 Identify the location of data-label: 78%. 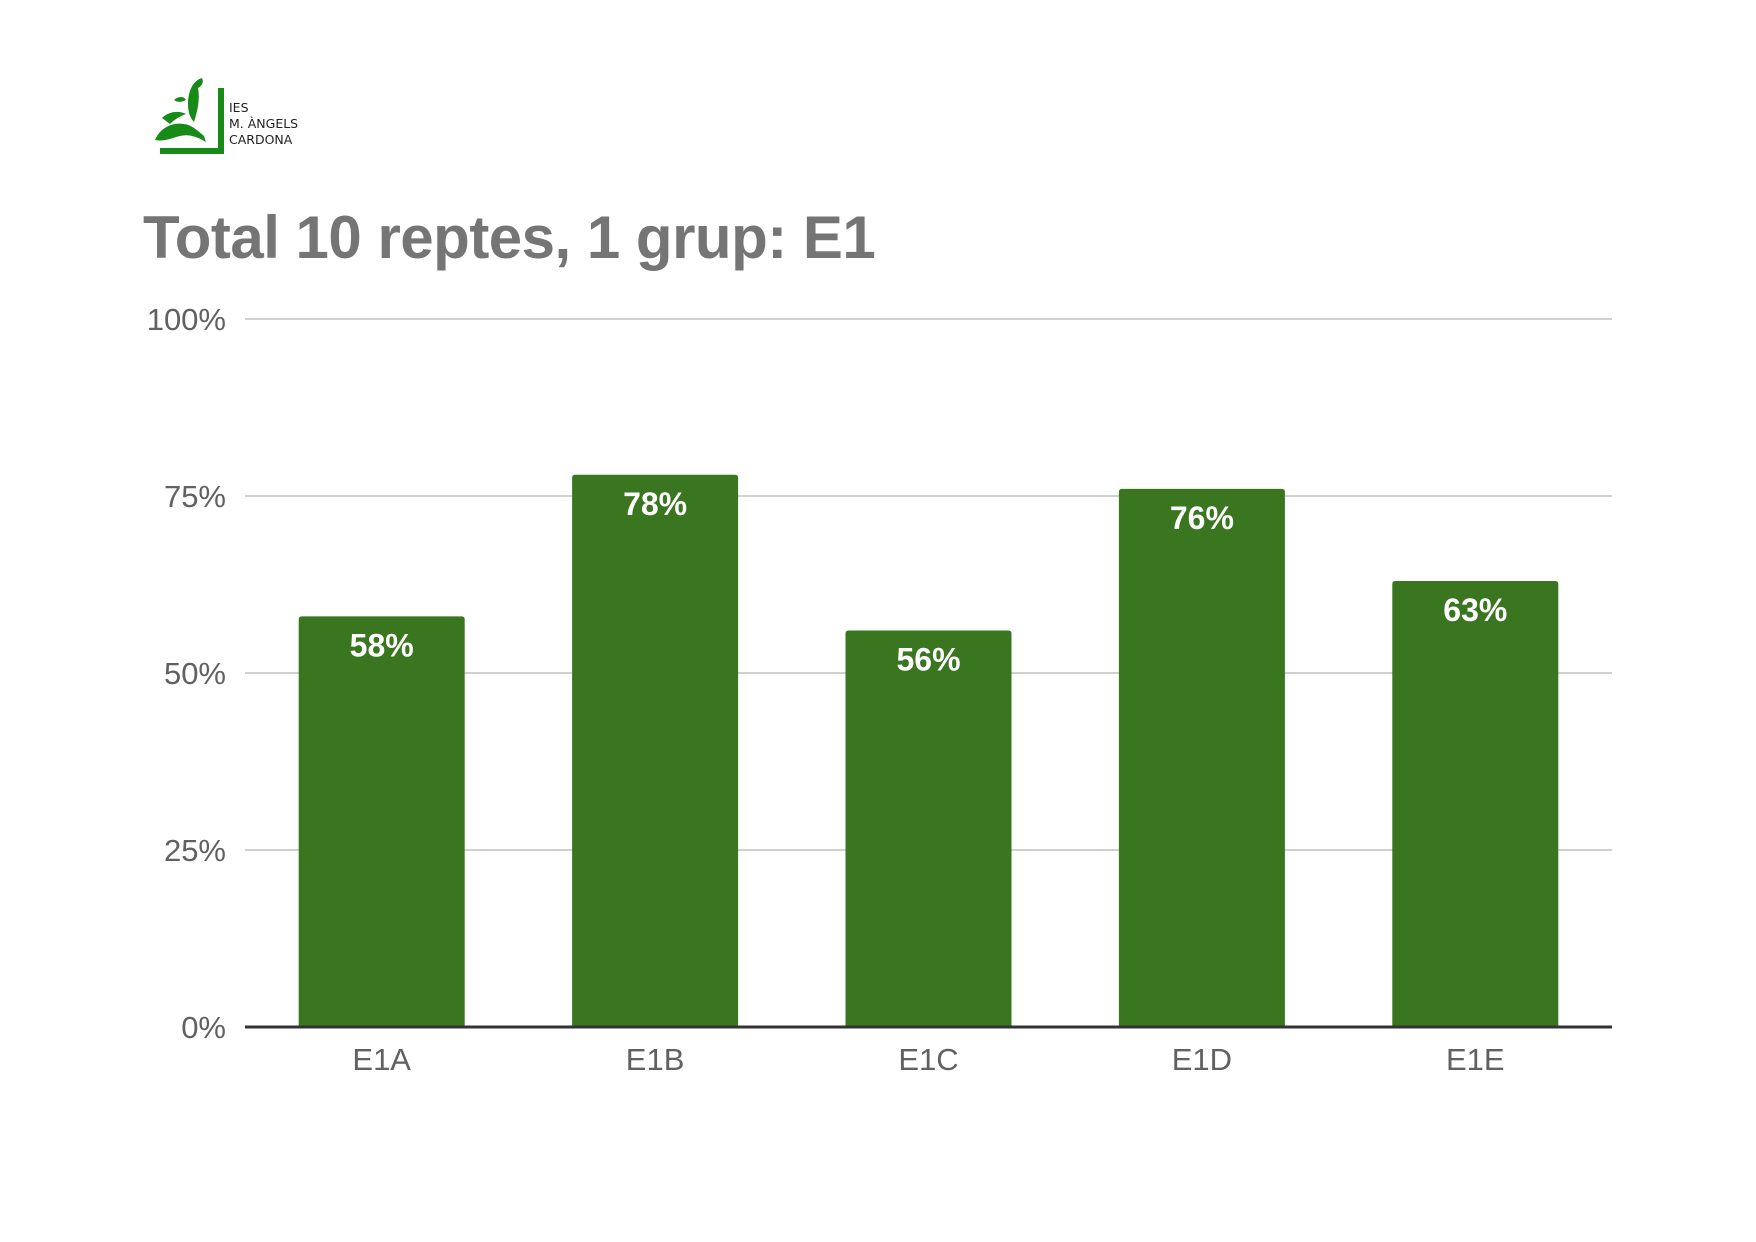
(655, 504).